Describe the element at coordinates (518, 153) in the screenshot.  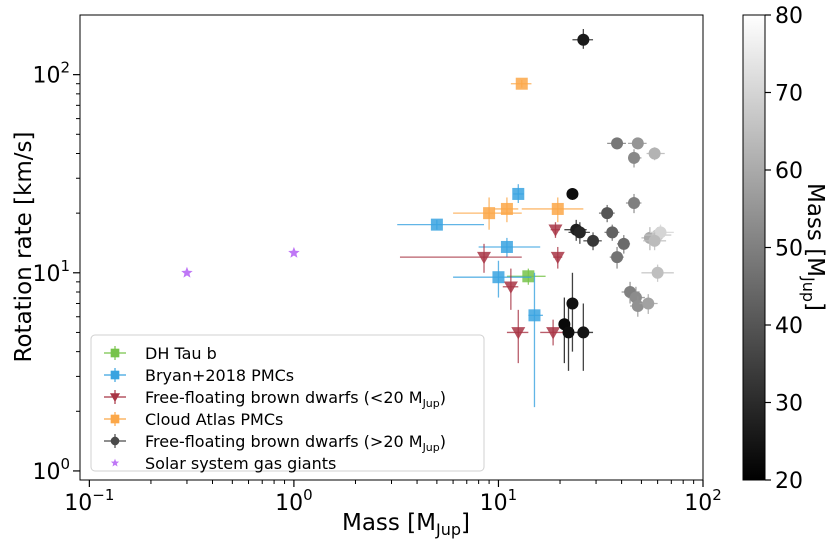
I see `series-cloud` at that location.